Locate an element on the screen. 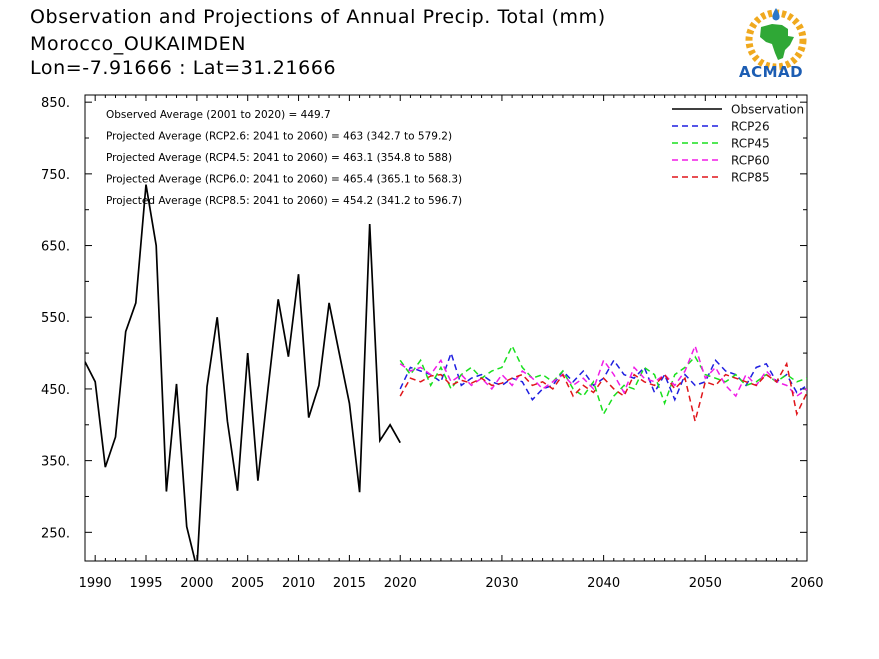 This screenshot has height=659, width=879. x-tick-label: 2015 is located at coordinates (349, 583).